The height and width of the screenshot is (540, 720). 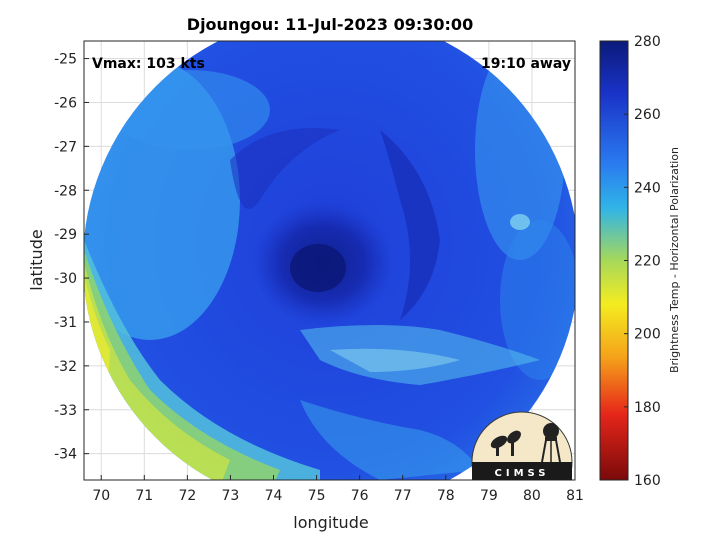 I want to click on y-tick-label: -27, so click(x=65, y=147).